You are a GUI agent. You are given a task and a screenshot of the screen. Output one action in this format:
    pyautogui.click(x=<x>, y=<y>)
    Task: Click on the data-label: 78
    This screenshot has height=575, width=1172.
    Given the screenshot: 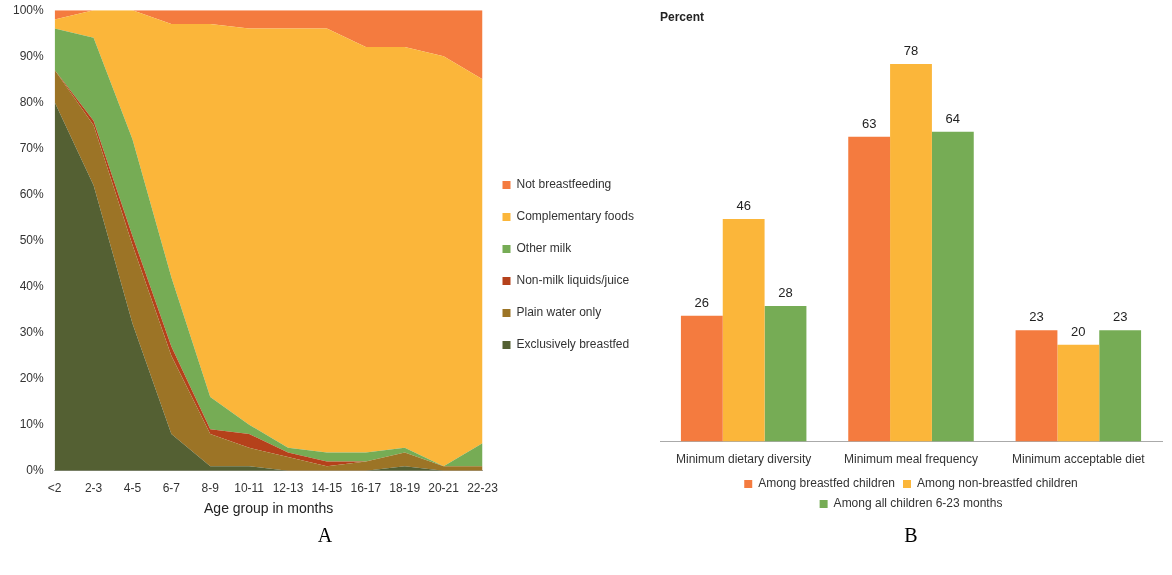 What is the action you would take?
    pyautogui.click(x=911, y=51)
    